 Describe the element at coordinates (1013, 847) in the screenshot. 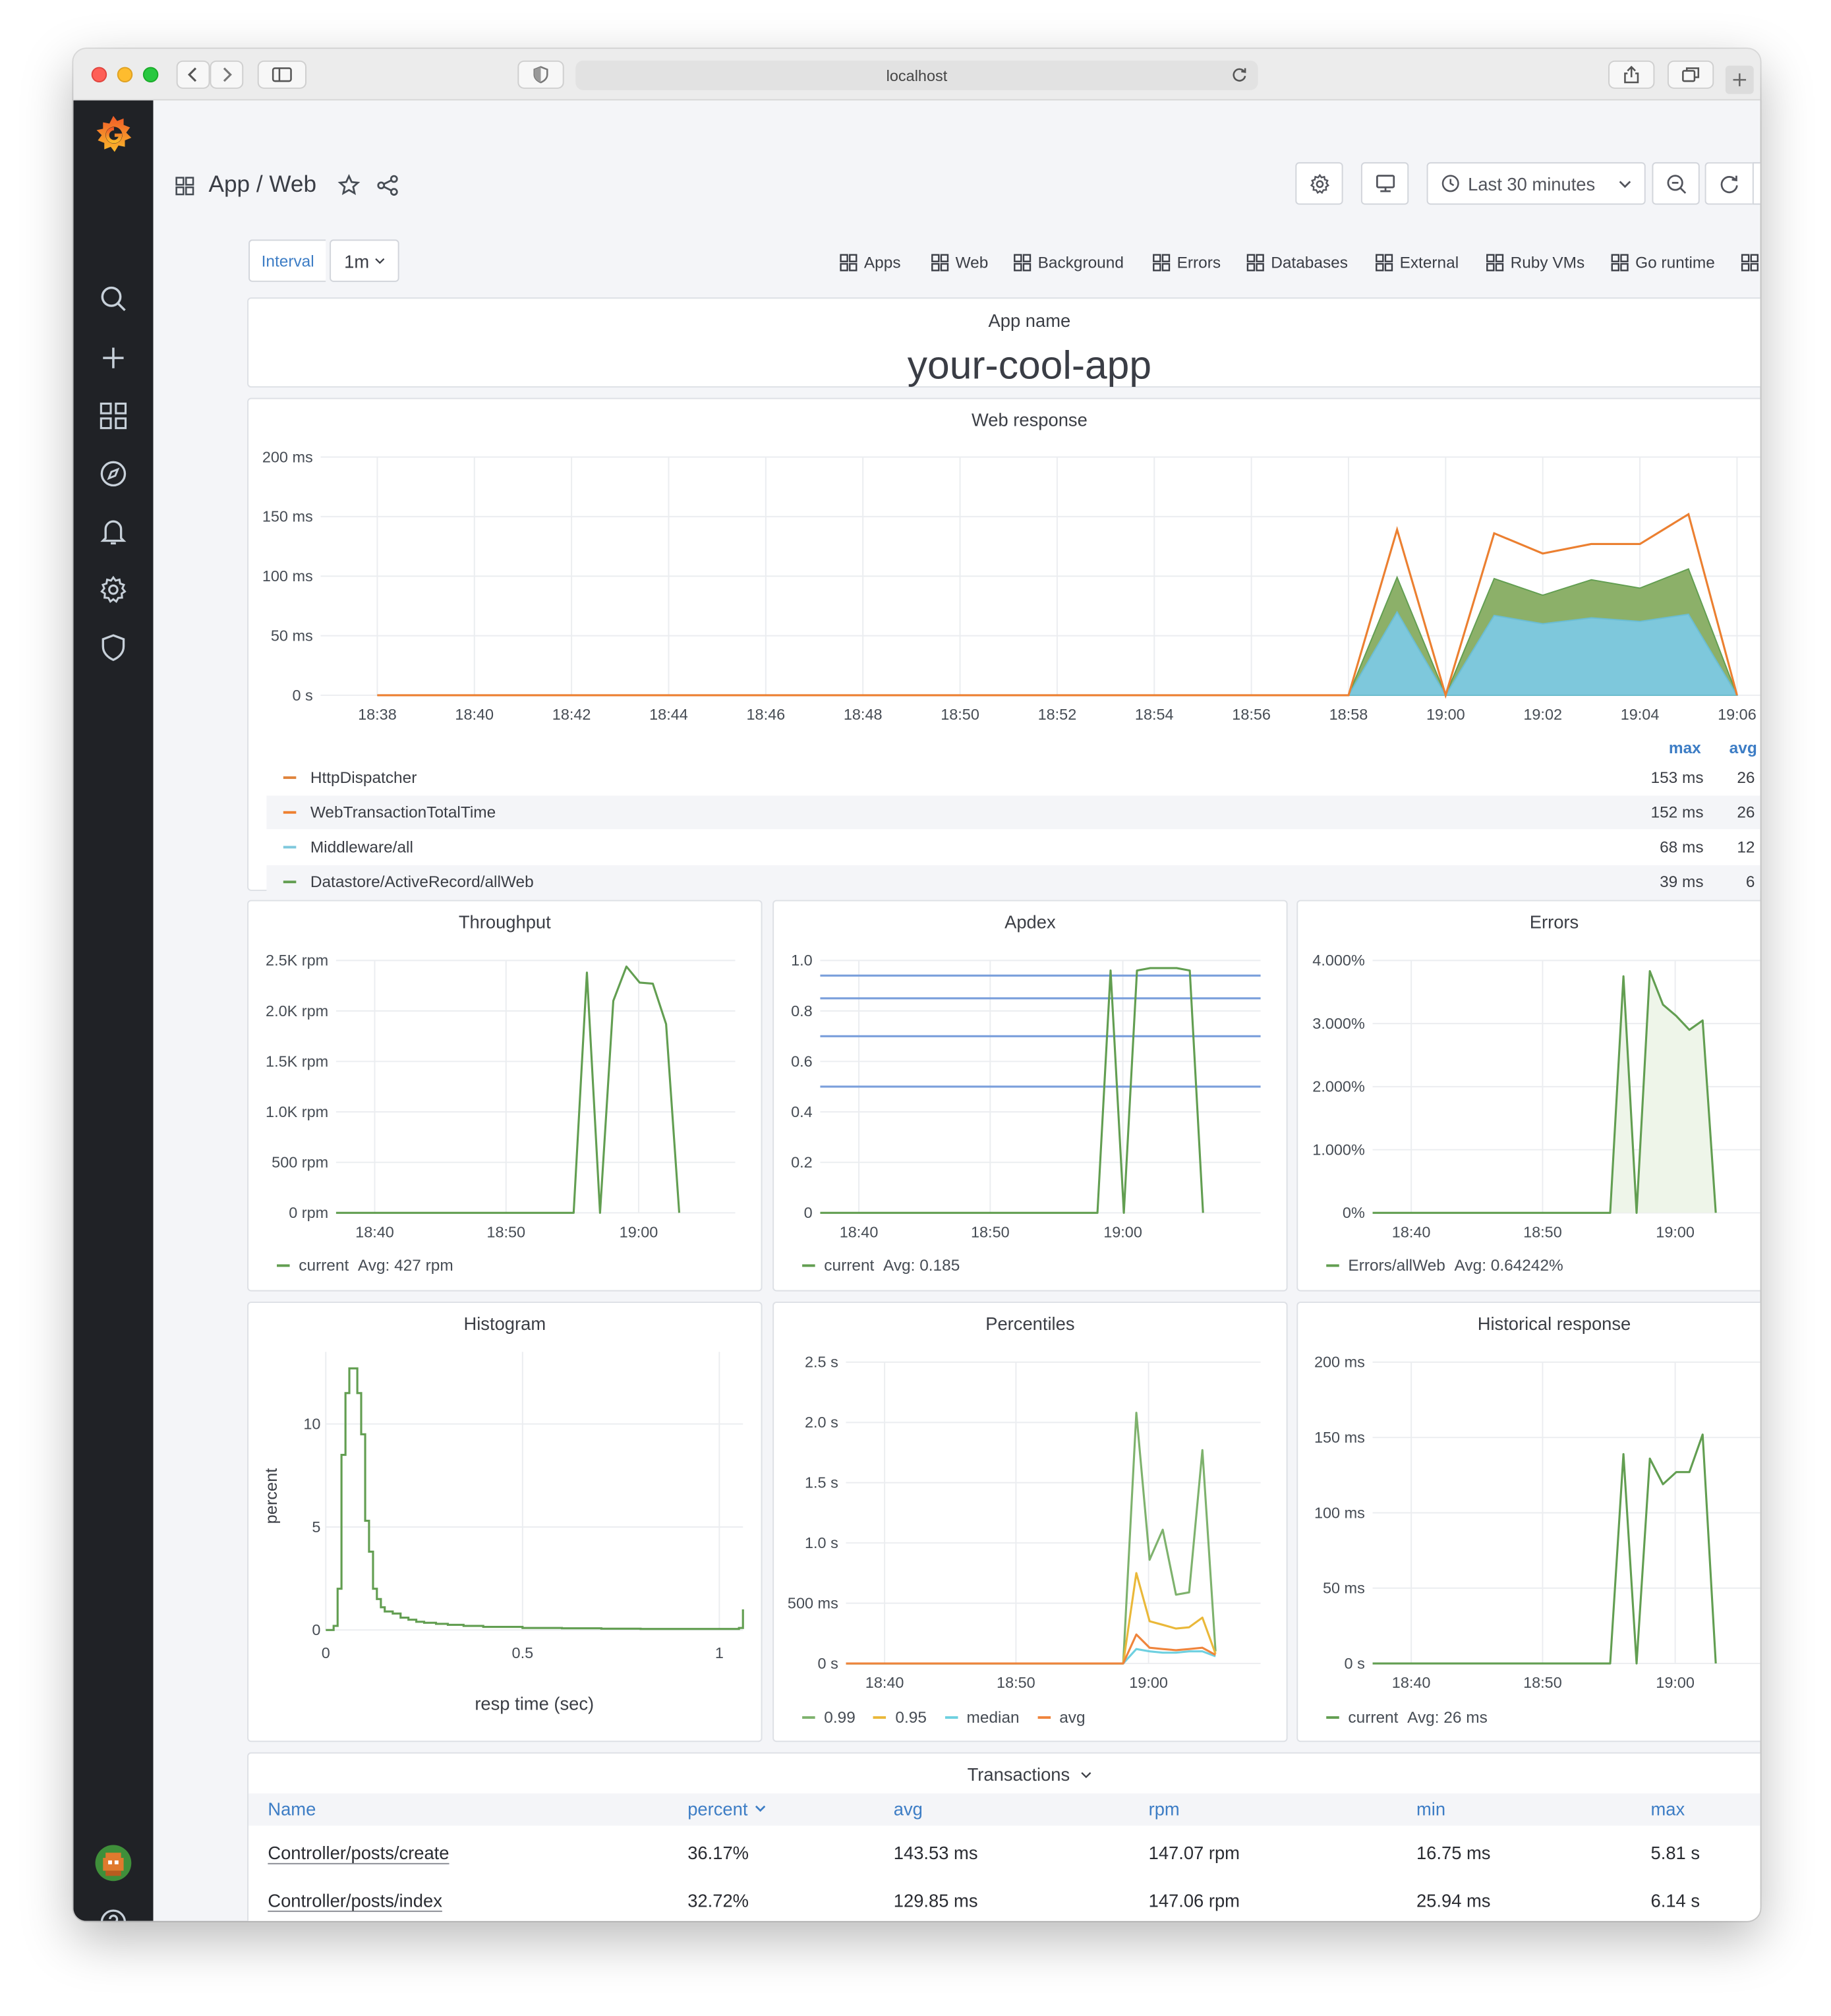

I see `legend-row: Middleware/all 68 ms 12 ms` at that location.